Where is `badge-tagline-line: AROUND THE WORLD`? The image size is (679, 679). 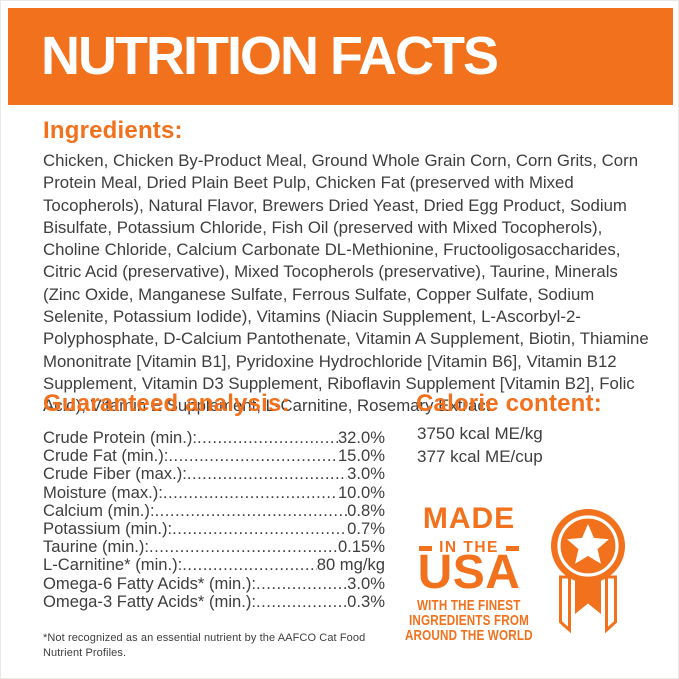 badge-tagline-line: AROUND THE WORLD is located at coordinates (469, 635).